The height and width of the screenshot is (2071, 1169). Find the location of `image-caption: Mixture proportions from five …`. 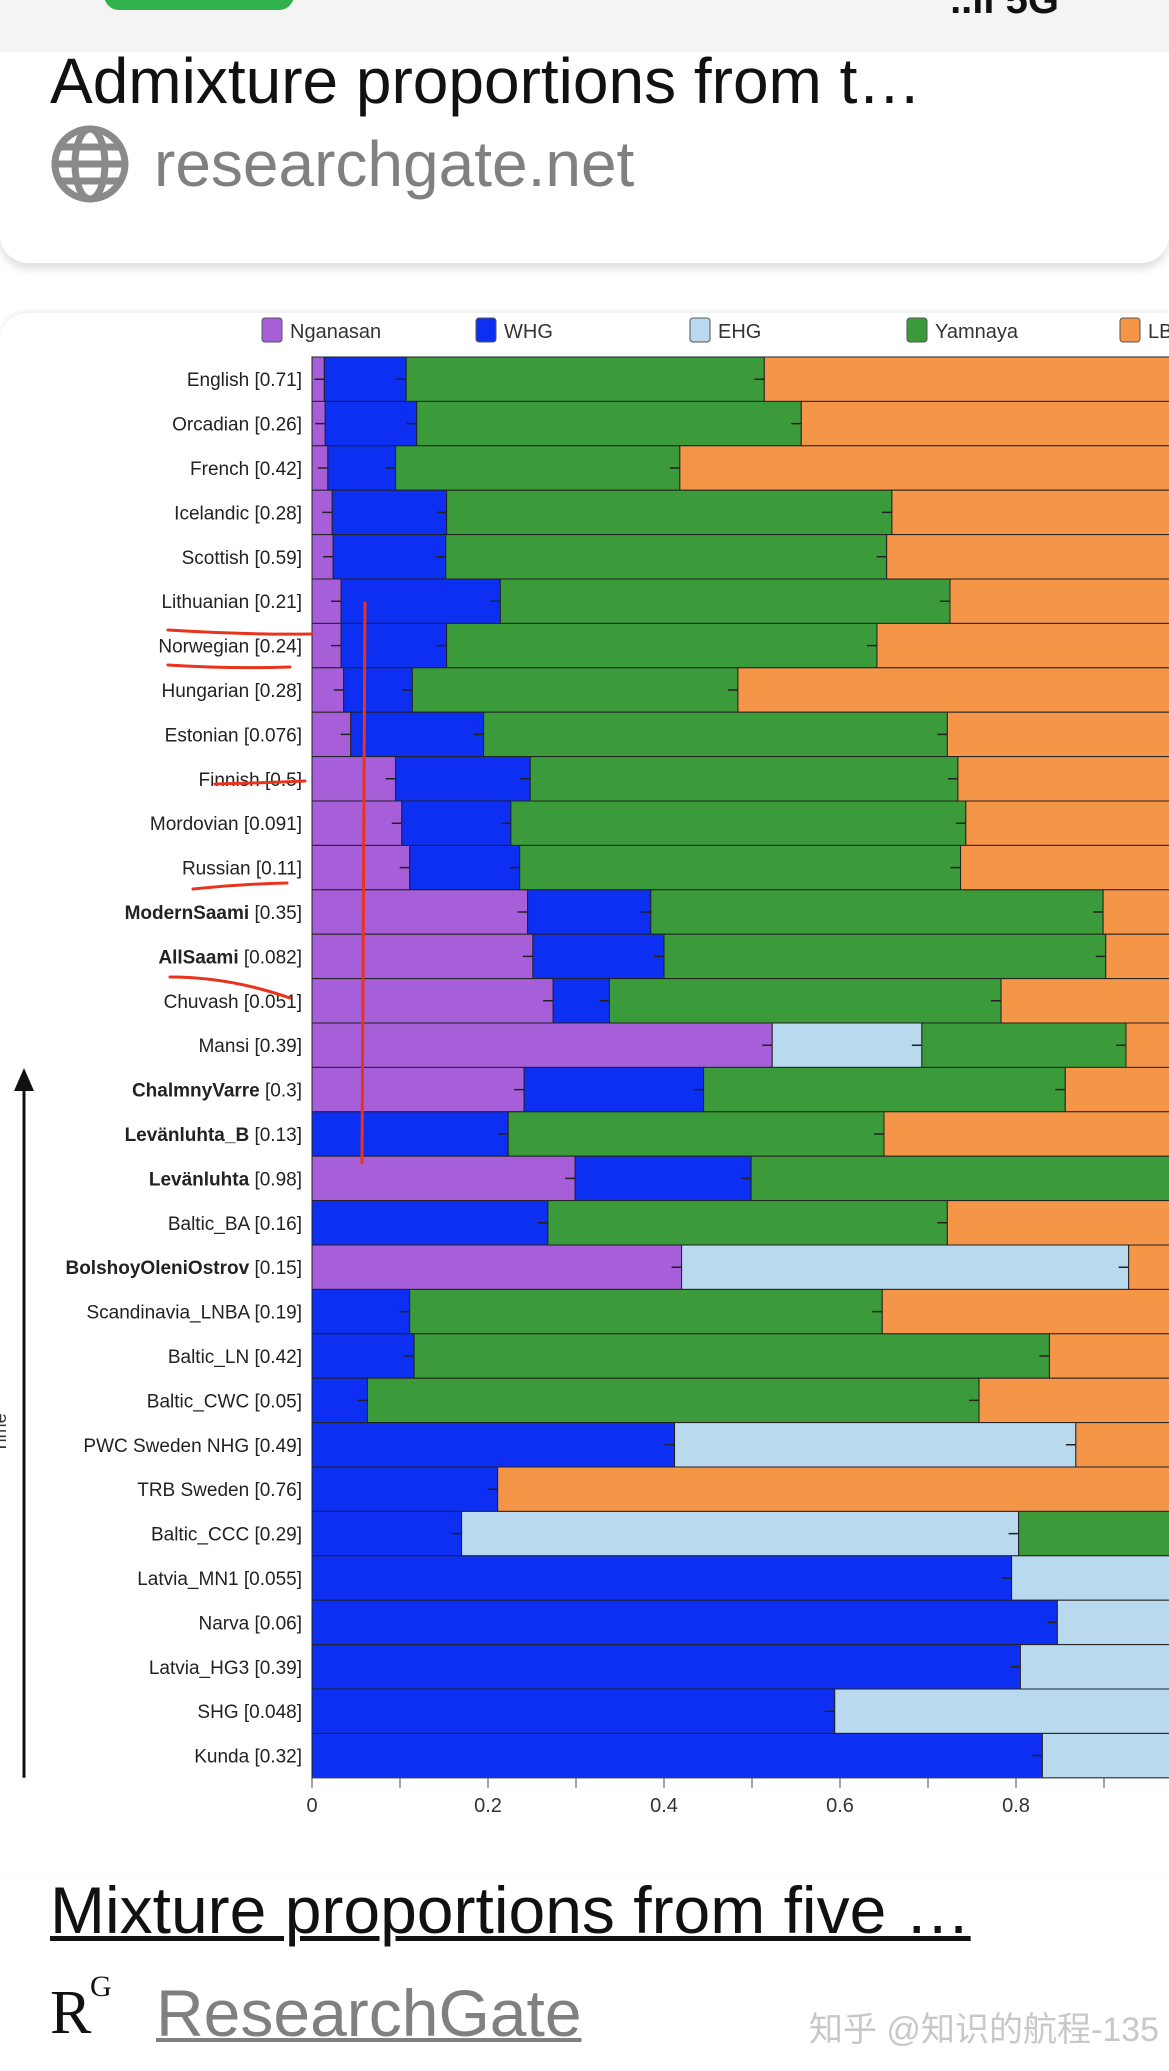

image-caption: Mixture proportions from five … is located at coordinates (510, 1910).